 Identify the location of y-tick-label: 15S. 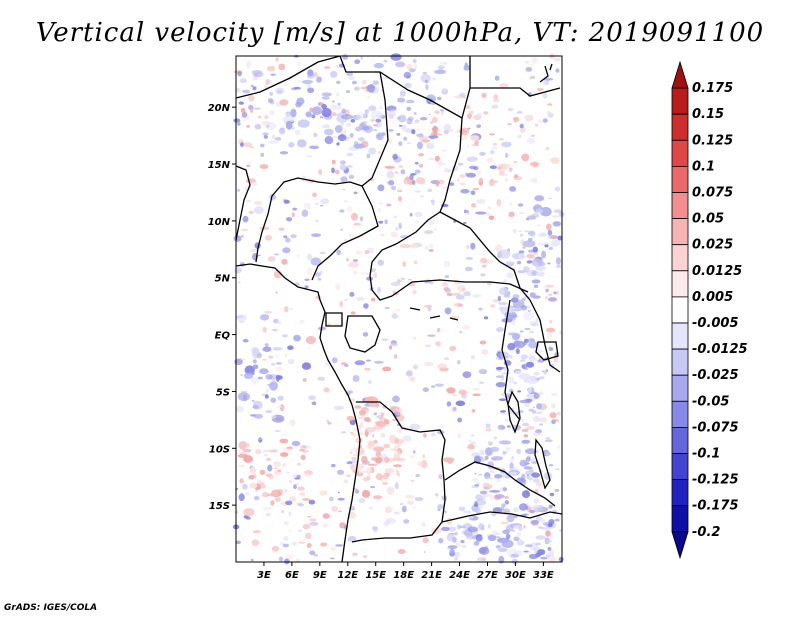
(219, 506).